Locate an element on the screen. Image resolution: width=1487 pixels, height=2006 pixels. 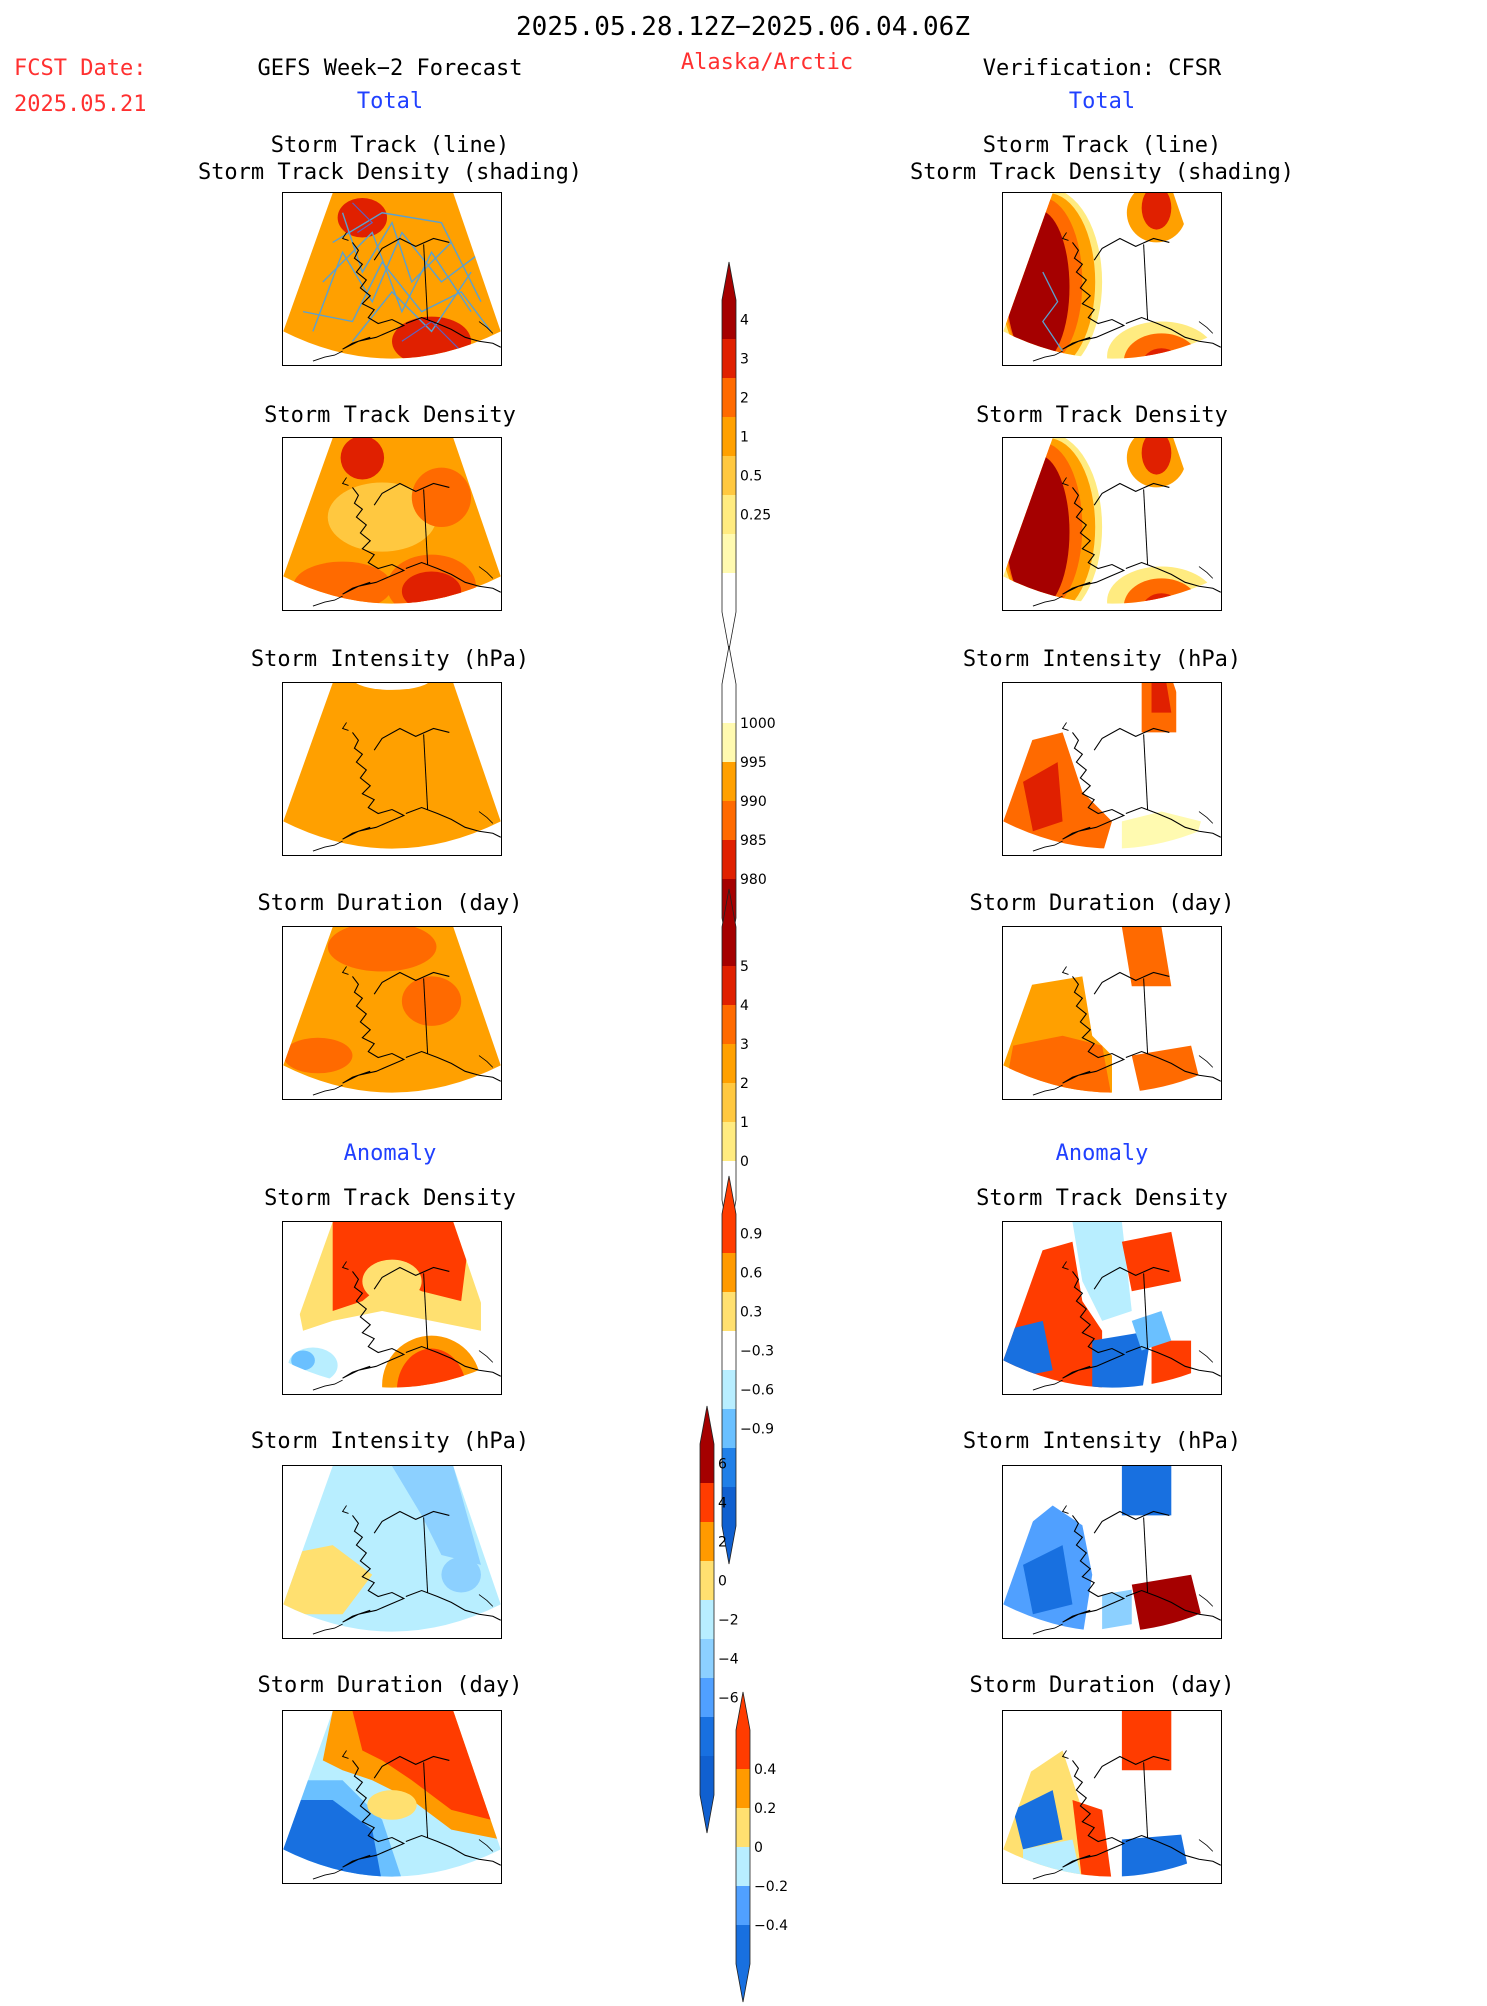
map-cfsr-intensity is located at coordinates (1112, 769).